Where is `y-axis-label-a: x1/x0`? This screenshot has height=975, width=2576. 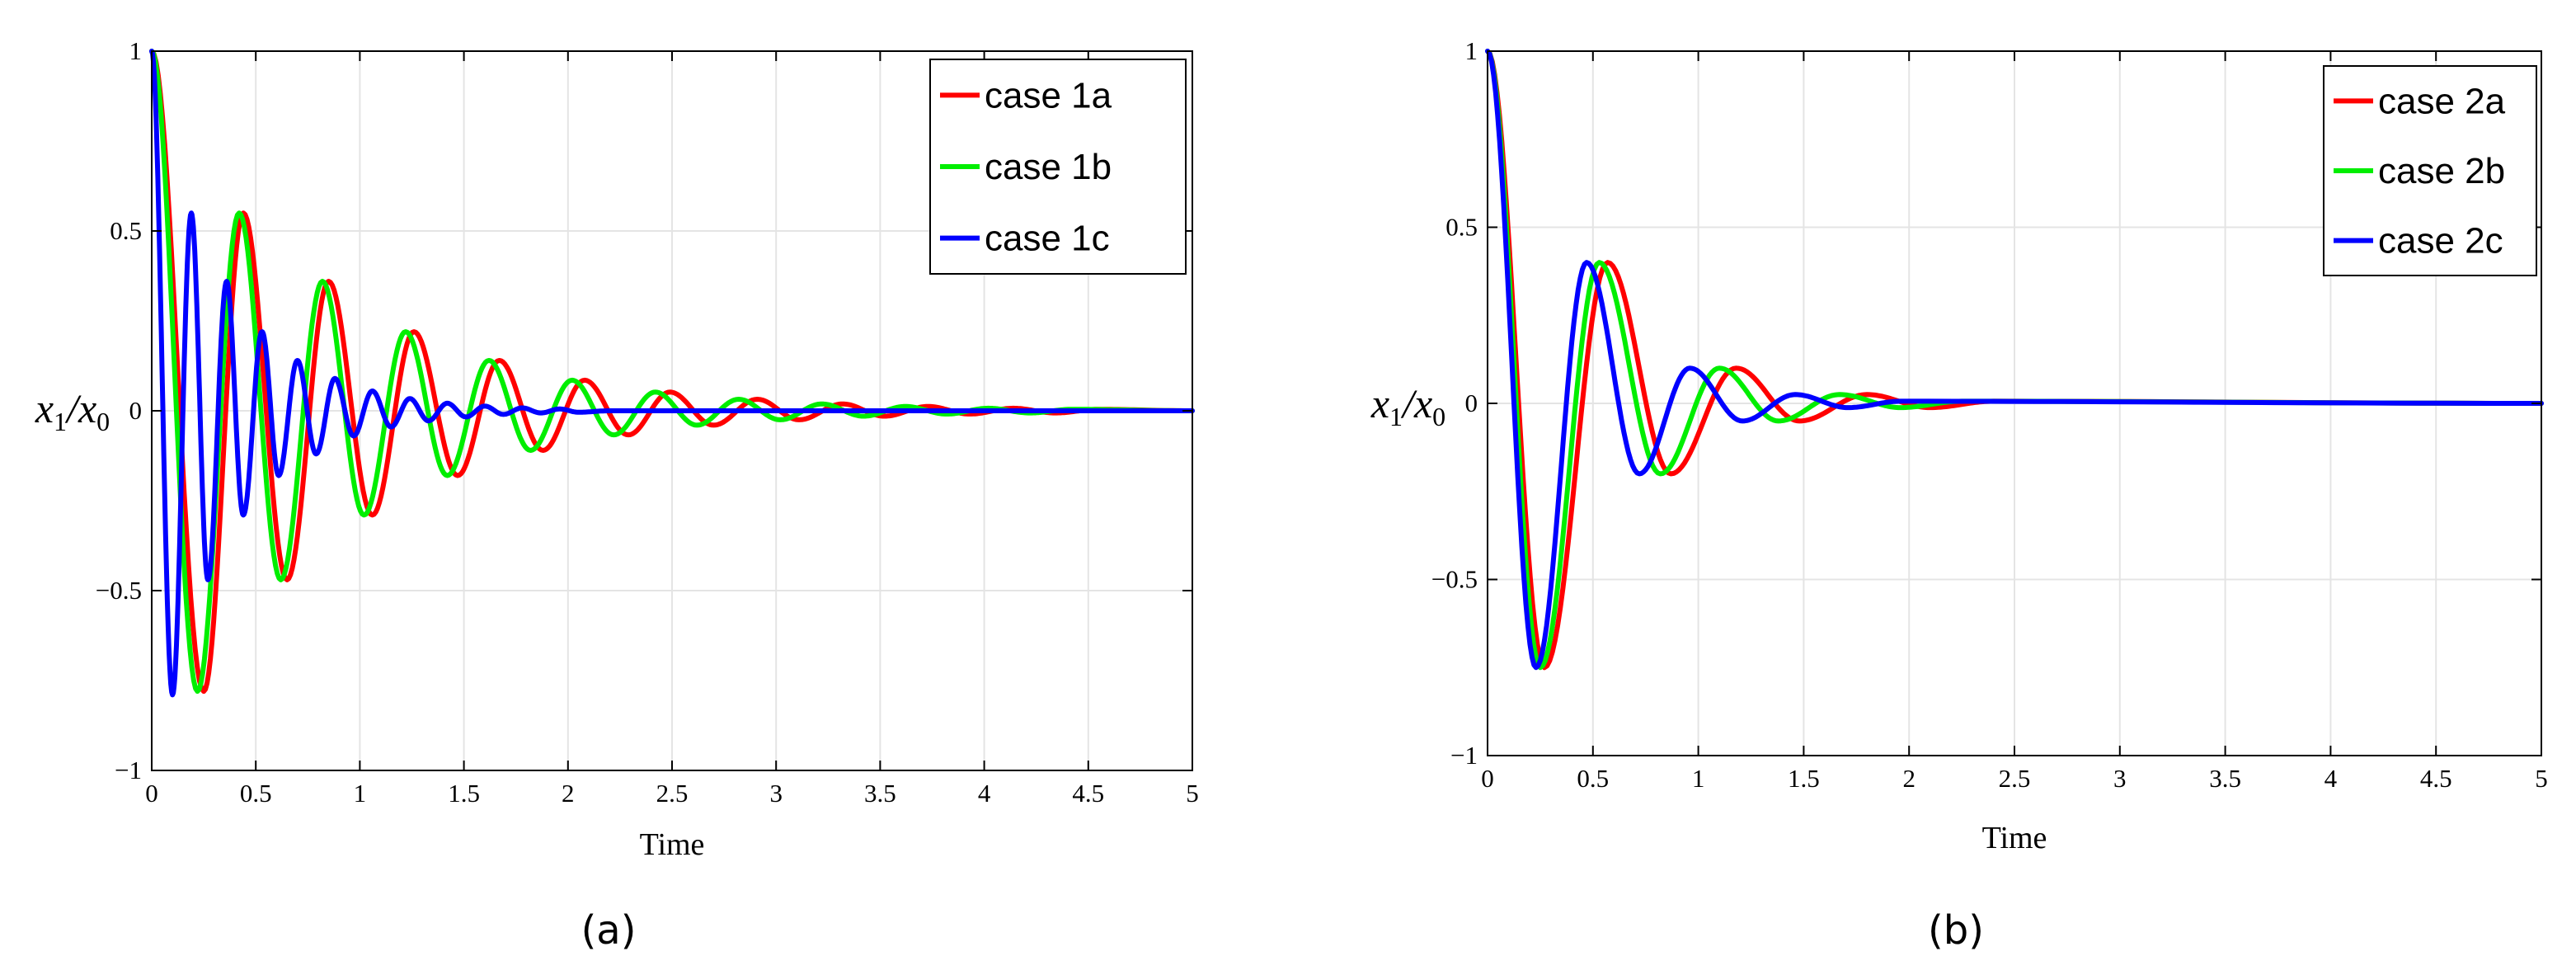 y-axis-label-a: x1/x0 is located at coordinates (72, 410).